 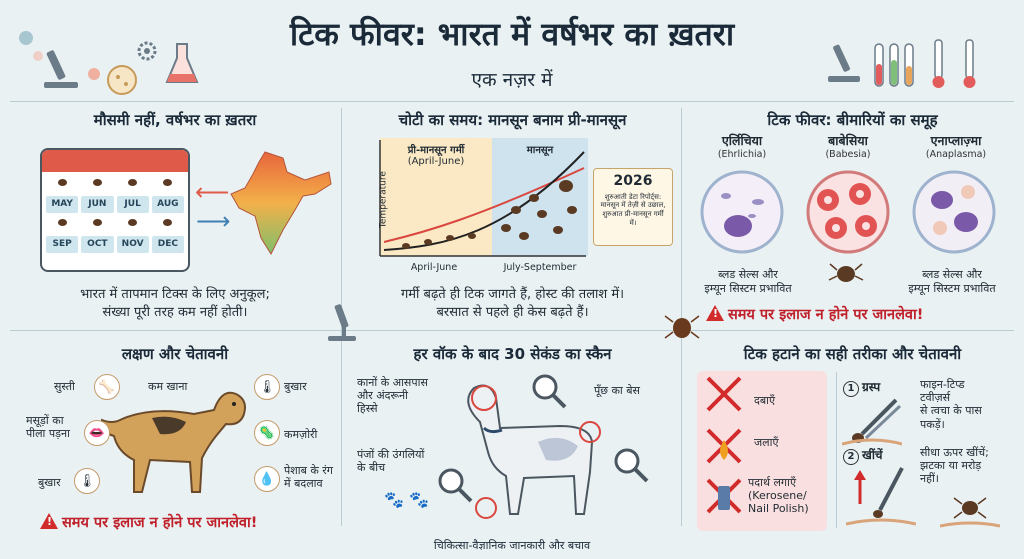 I want to click on dont-apply-line1: पदार्थ लगाएँ, so click(x=772, y=482).